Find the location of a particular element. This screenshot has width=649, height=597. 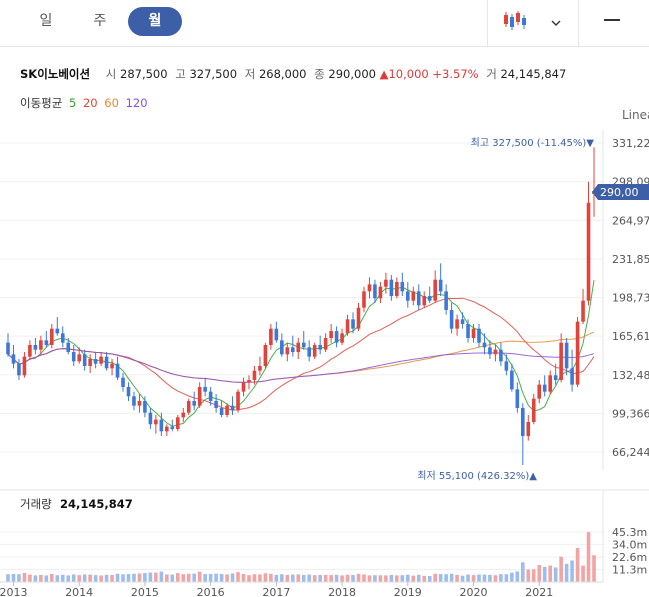

tab-monthly: 월 is located at coordinates (155, 21).